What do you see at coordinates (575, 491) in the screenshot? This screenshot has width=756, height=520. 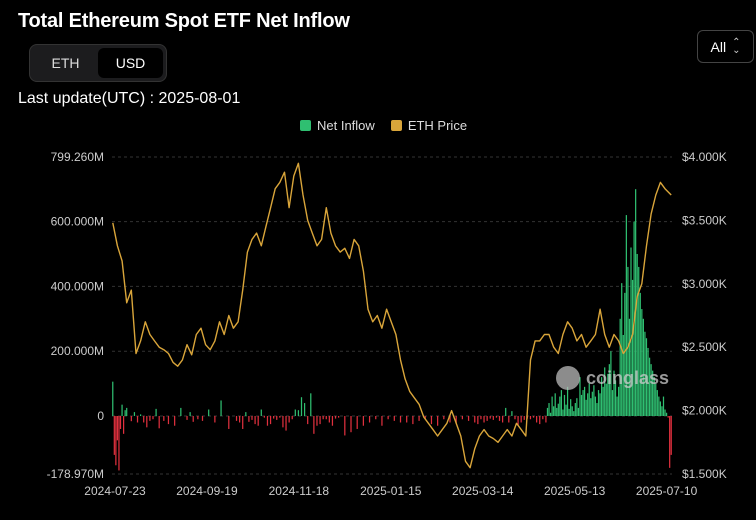 I see `x-tick-label: 2025-05-13` at bounding box center [575, 491].